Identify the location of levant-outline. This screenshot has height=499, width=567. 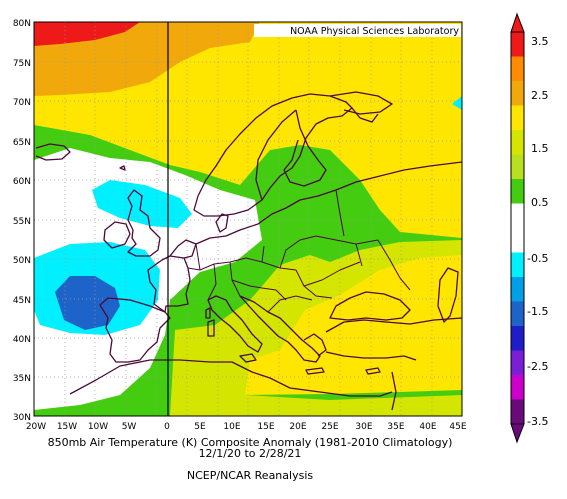
(394, 391).